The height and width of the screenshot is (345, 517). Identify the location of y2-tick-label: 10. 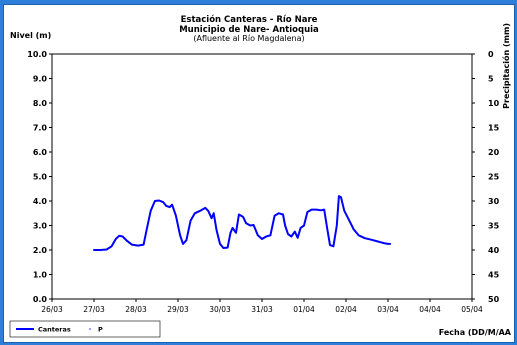
(494, 103).